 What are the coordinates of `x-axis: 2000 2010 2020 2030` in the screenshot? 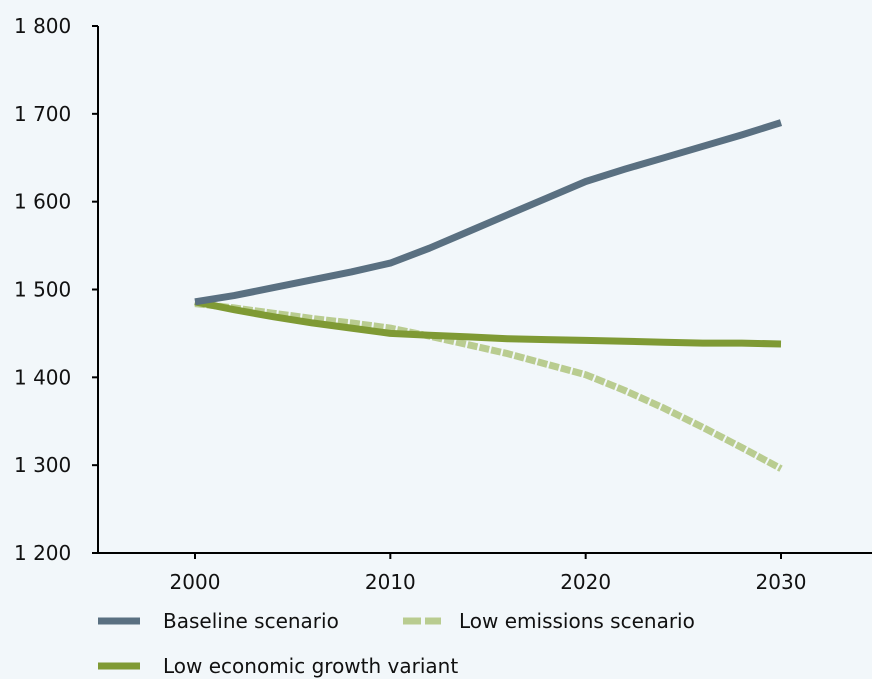 It's located at (485, 573).